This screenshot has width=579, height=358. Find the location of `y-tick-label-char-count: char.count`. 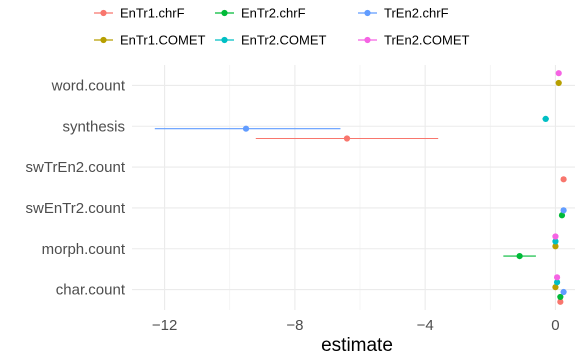

y-tick-label-char-count: char.count is located at coordinates (91, 290).